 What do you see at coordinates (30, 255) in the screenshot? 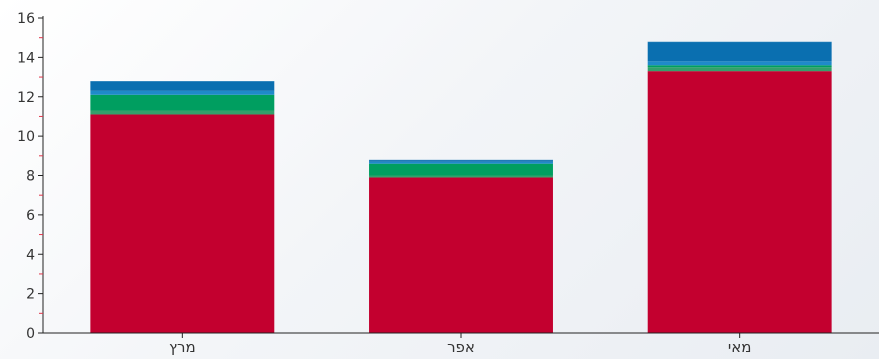
I see `y-tick-label: 4` at bounding box center [30, 255].